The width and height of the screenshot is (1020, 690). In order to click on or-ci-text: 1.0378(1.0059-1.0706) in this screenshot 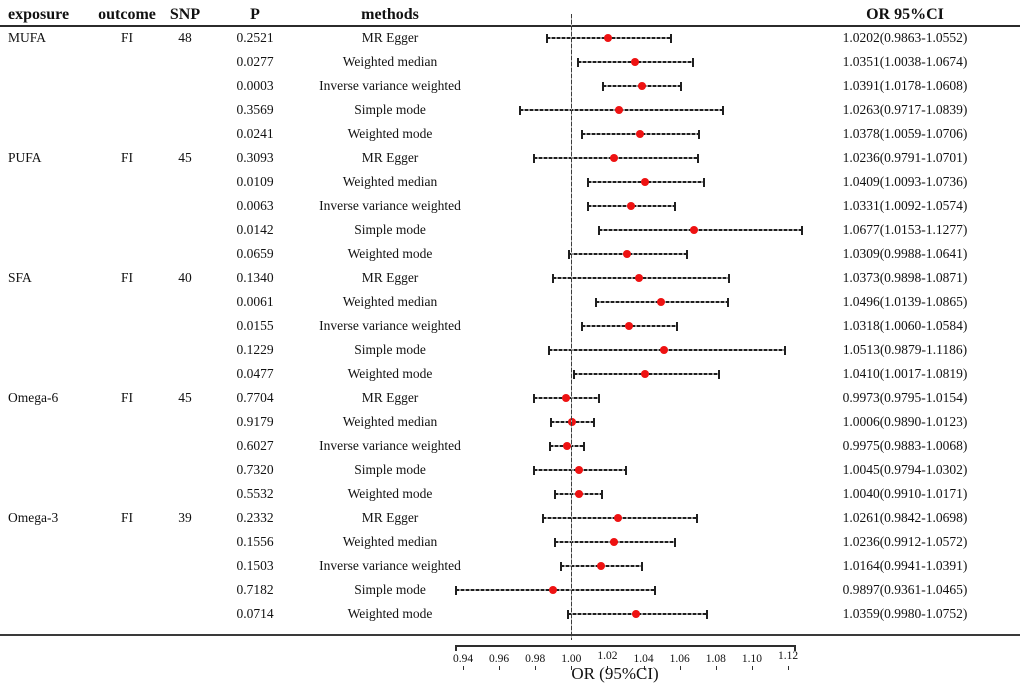, I will do `click(905, 133)`.